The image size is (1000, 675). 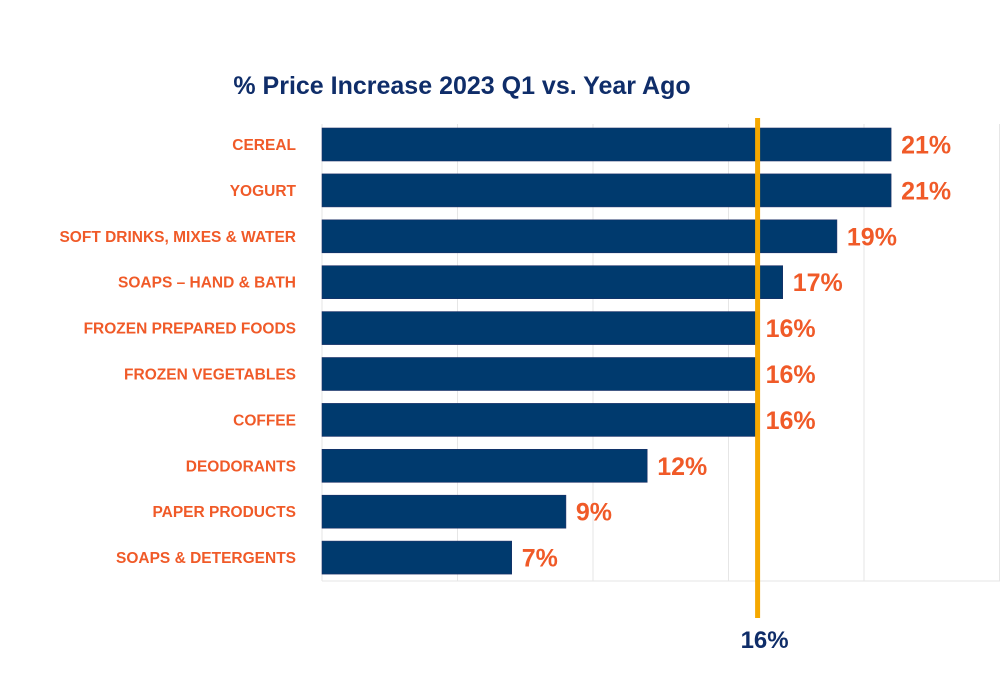 I want to click on data-label: 9%, so click(x=594, y=513).